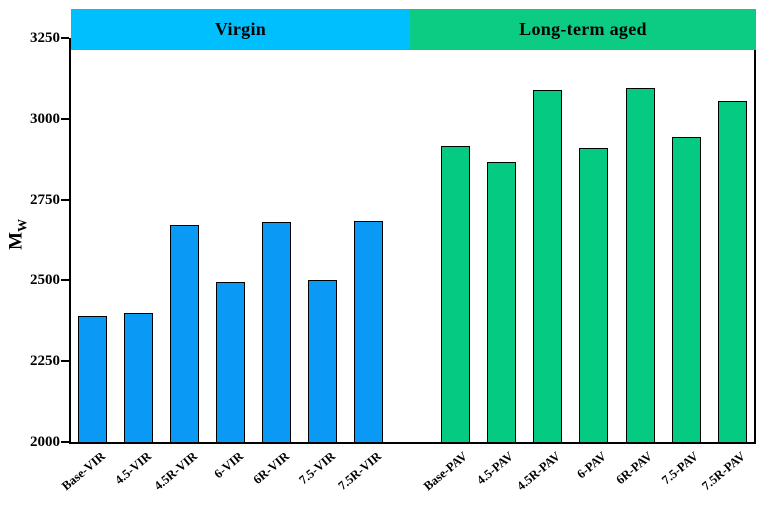 The width and height of the screenshot is (769, 517). I want to click on group-header-virgin: Virgin, so click(240, 29).